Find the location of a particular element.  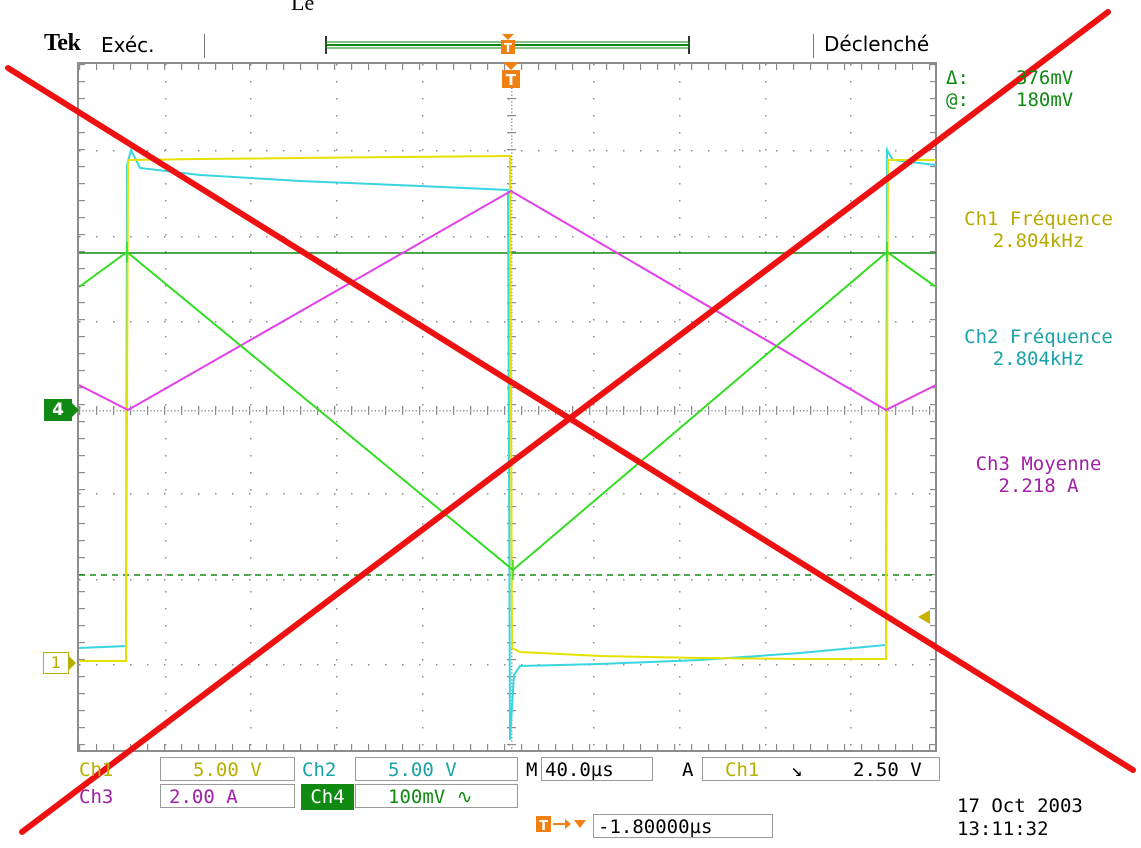

ch1-scale-value: 5.00 V is located at coordinates (227, 770).